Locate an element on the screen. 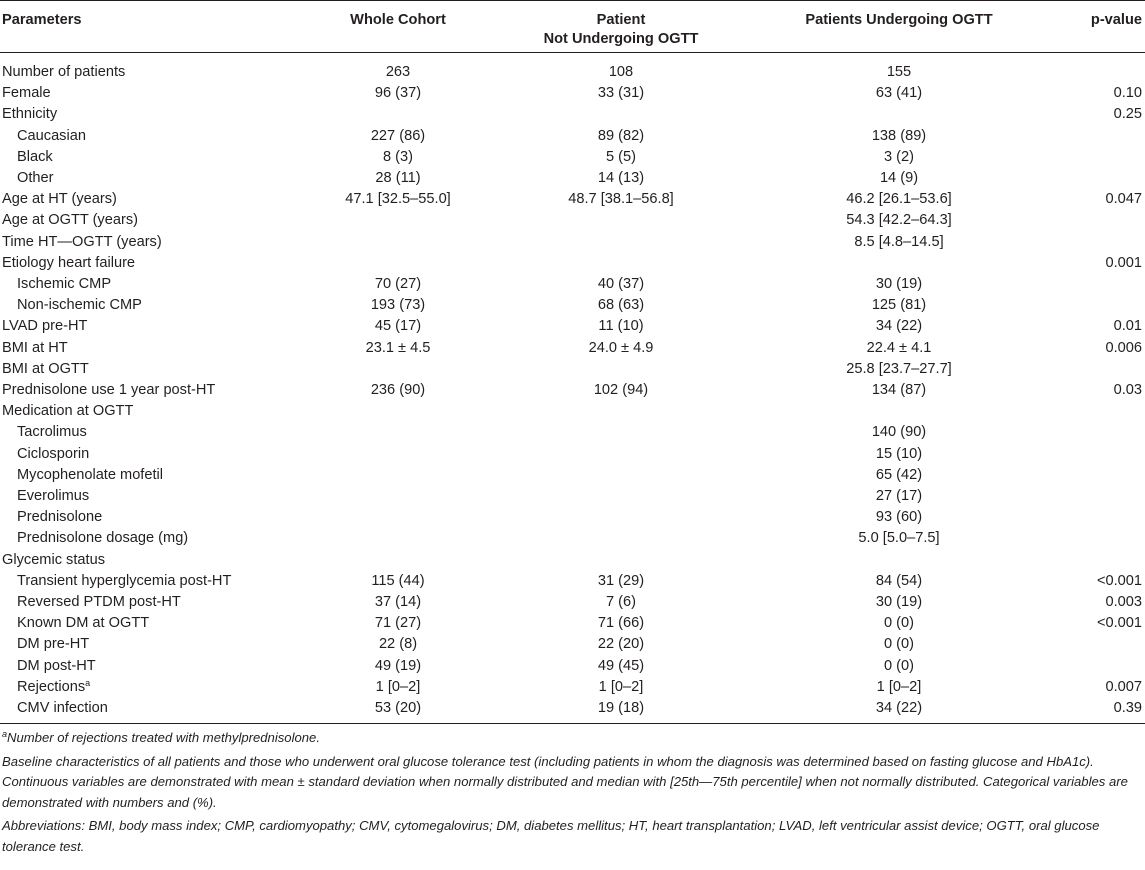  table-row: Time HT—OGTT (years) 8.5 [4.8–14.5] is located at coordinates (572, 242).